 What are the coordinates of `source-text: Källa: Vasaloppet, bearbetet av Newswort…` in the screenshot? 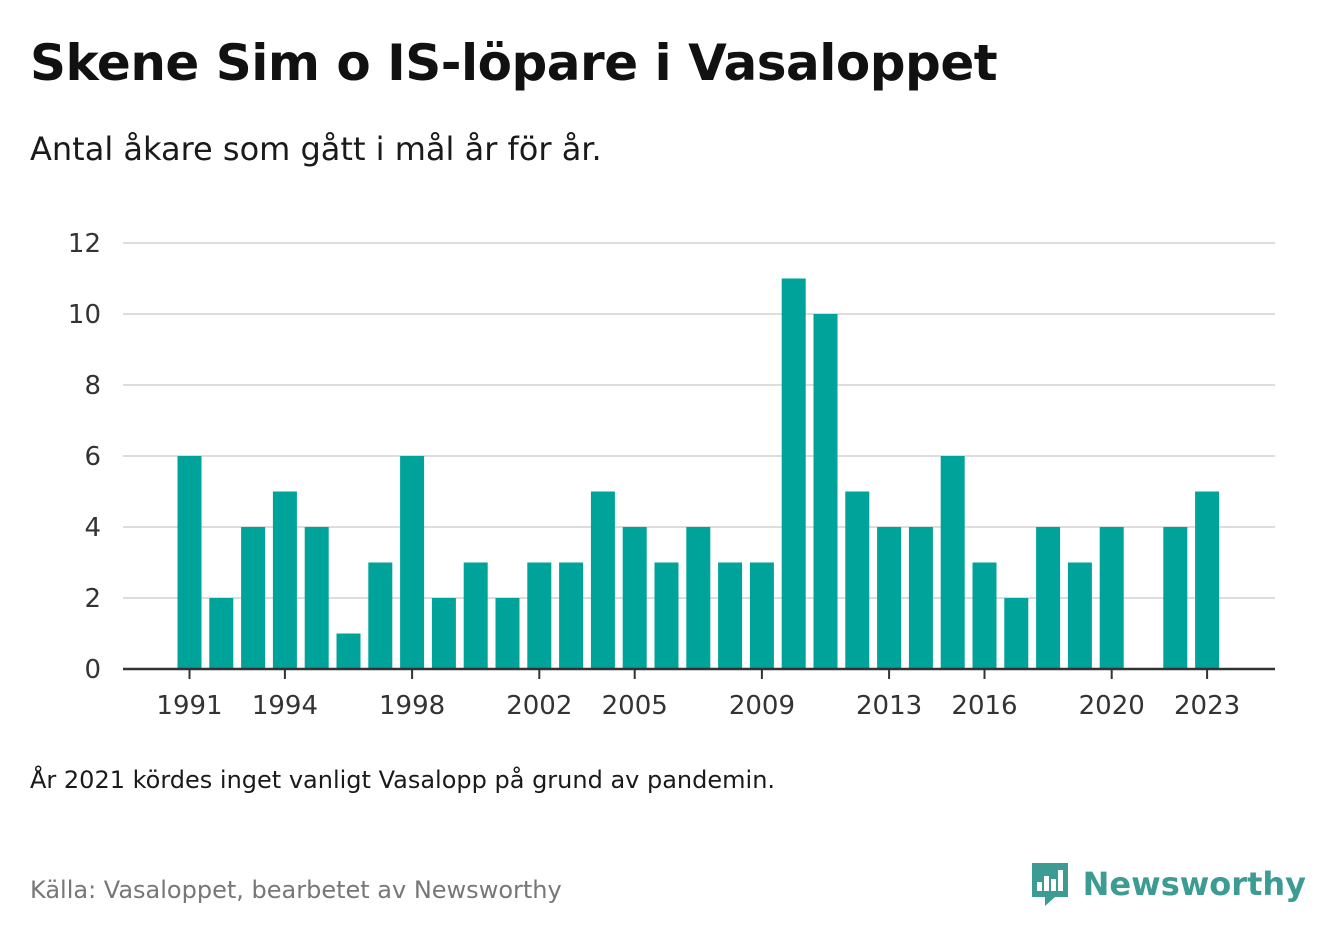 It's located at (296, 890).